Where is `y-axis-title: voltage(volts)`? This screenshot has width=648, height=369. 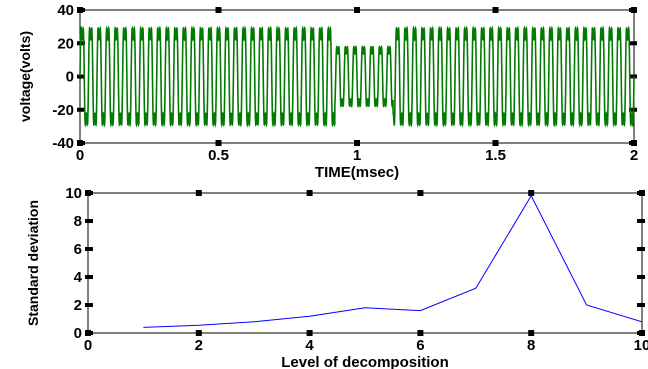
y-axis-title: voltage(volts) is located at coordinates (25, 76).